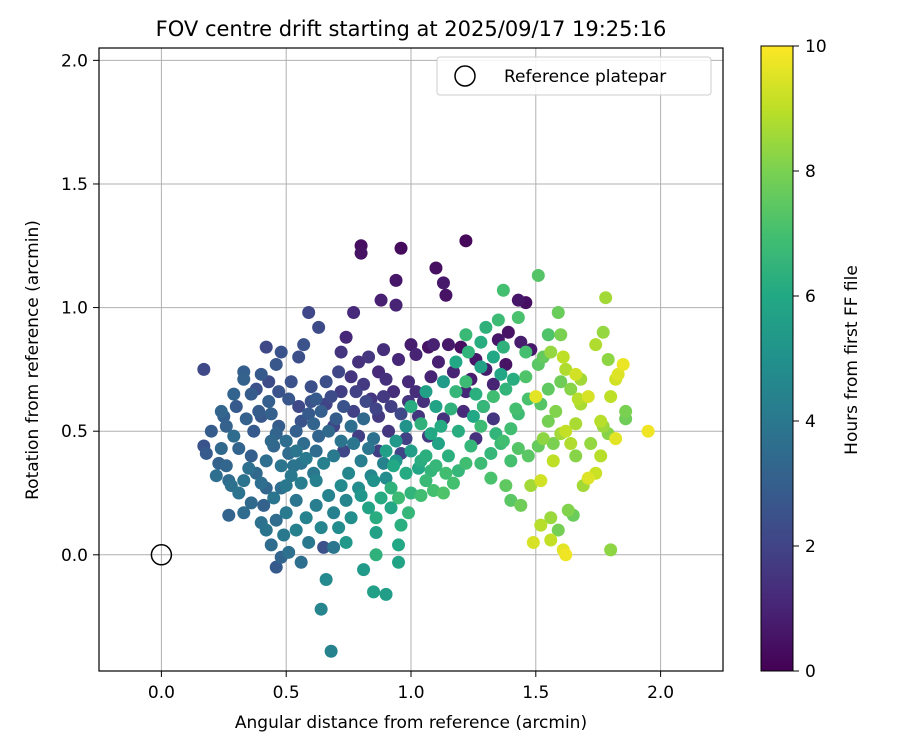 The height and width of the screenshot is (750, 900). I want to click on colorbar-tick-label: 10, so click(816, 47).